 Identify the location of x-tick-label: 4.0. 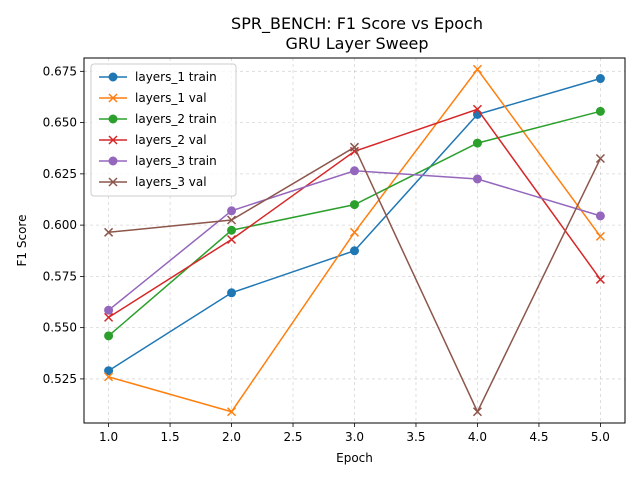
(477, 437).